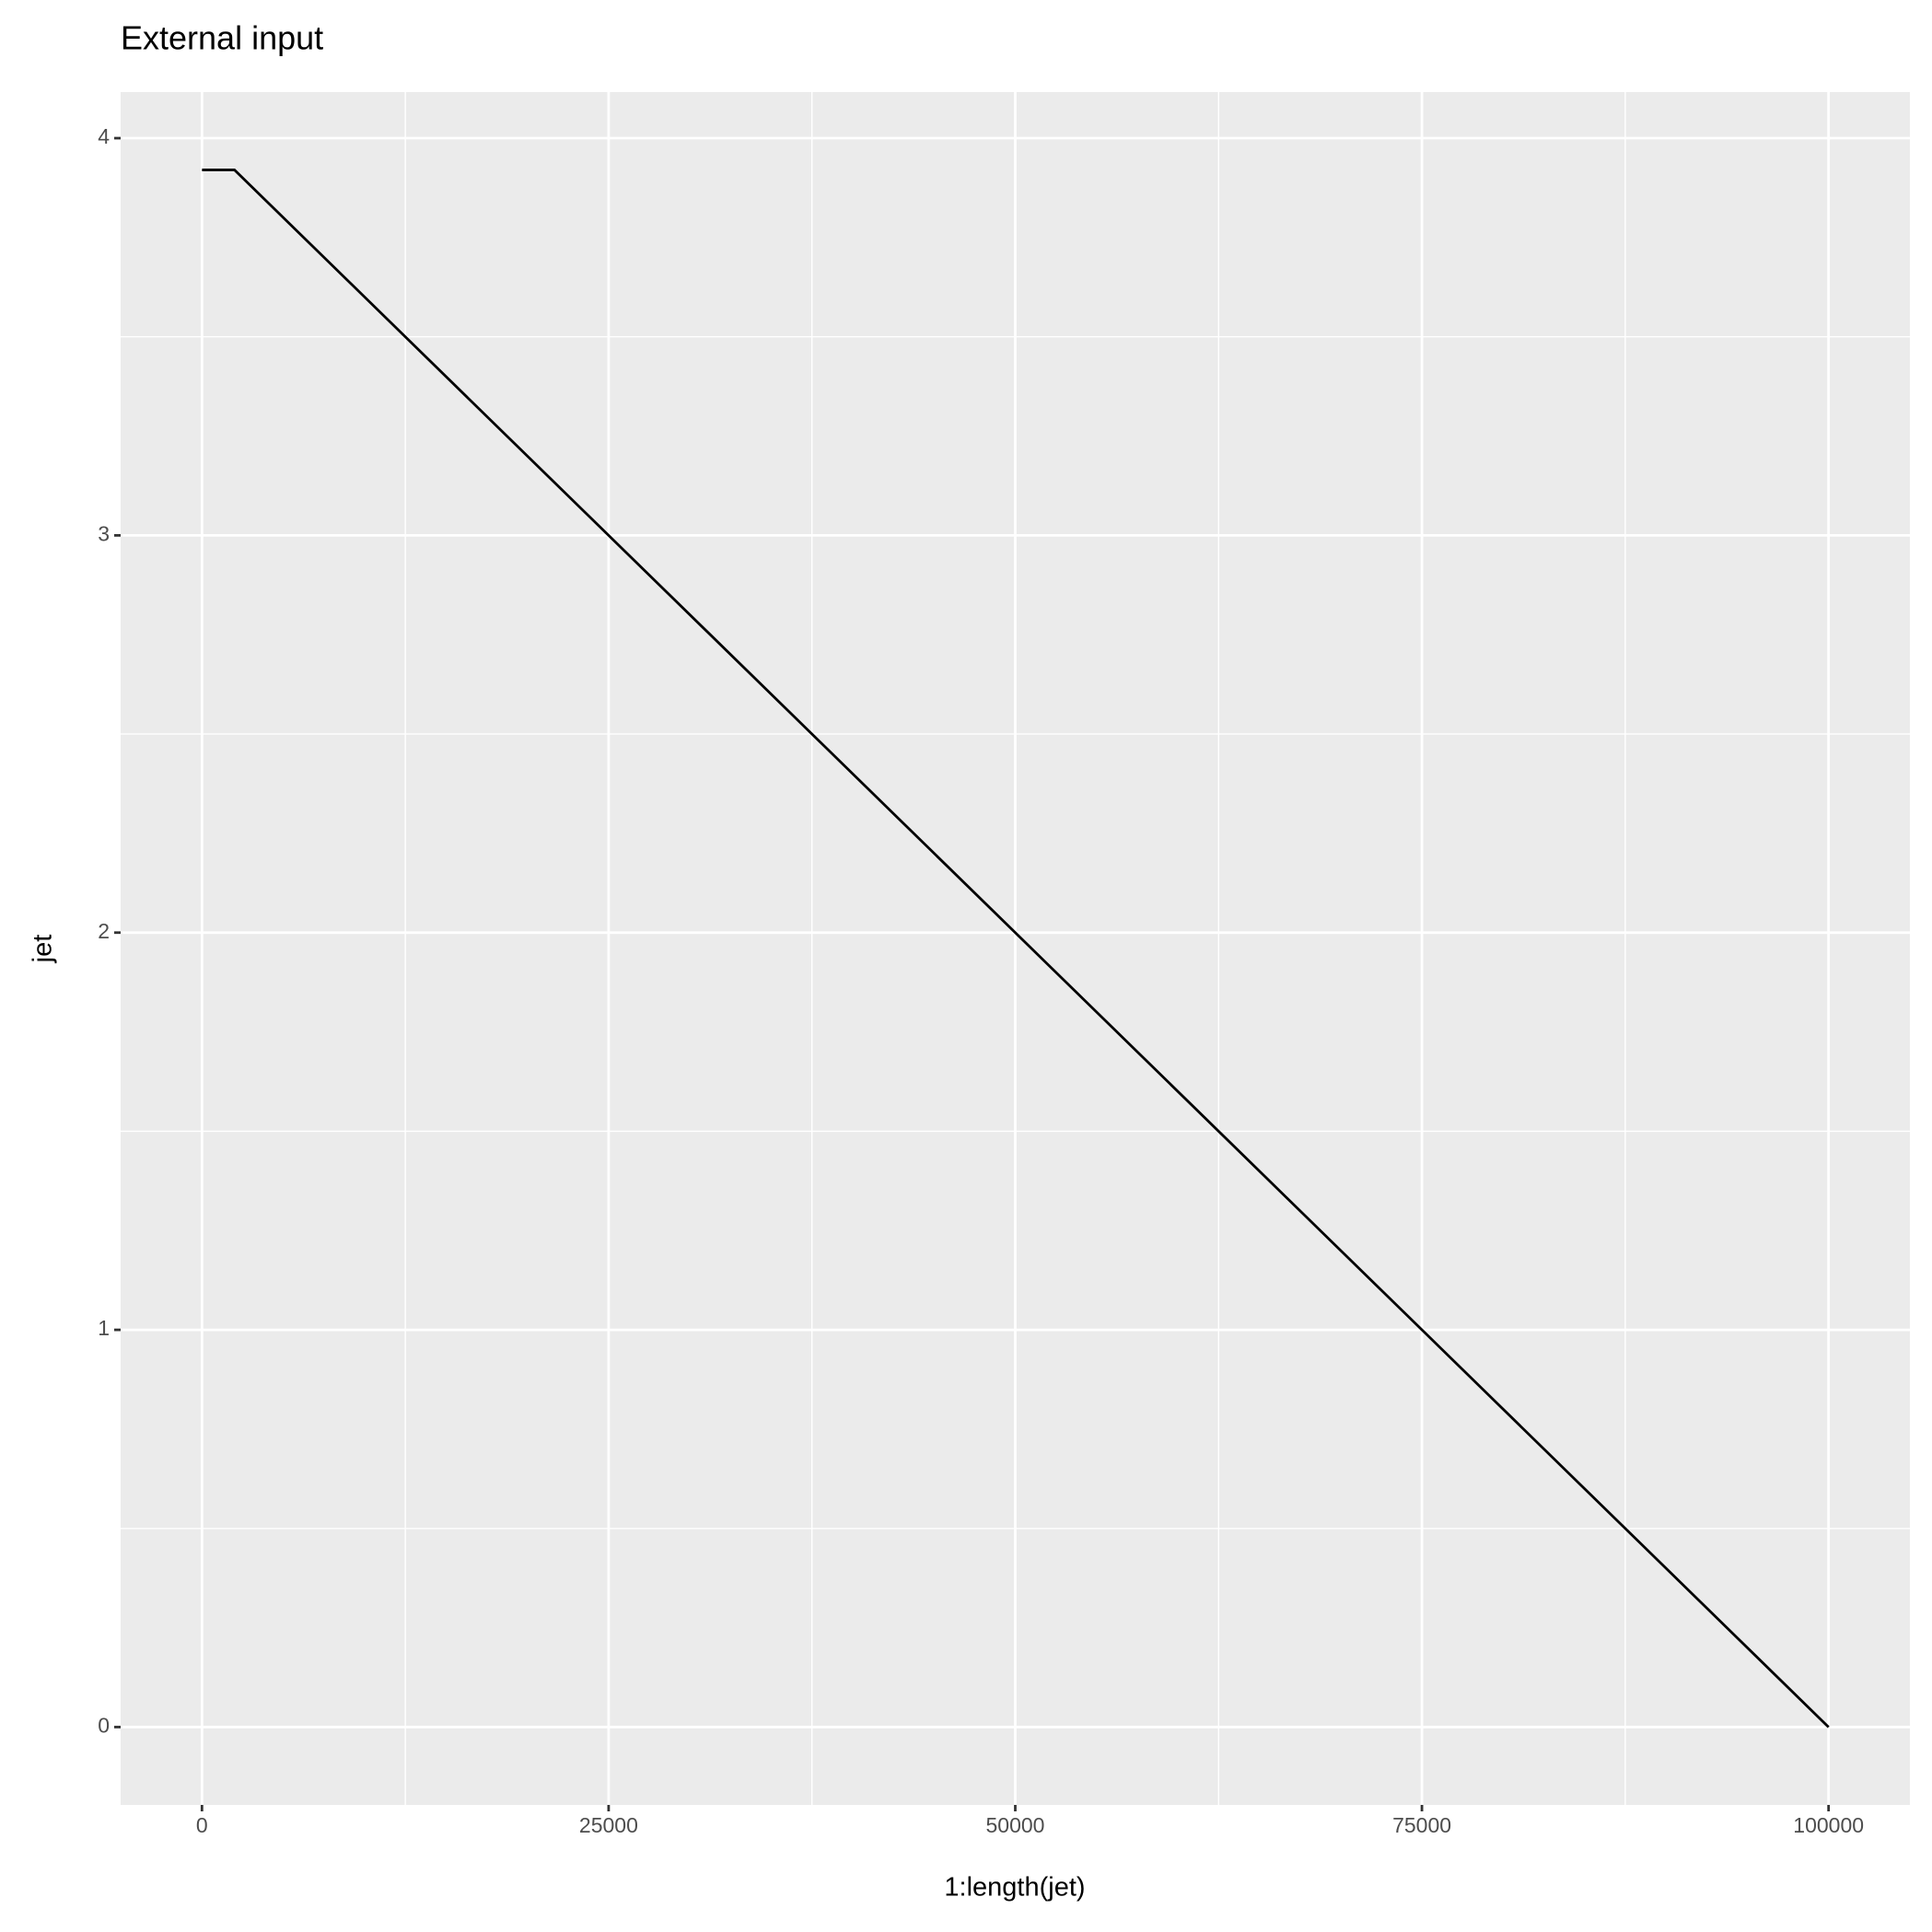 This screenshot has height=1932, width=1932. I want to click on x-axis-title: 1:length(jet), so click(1014, 1888).